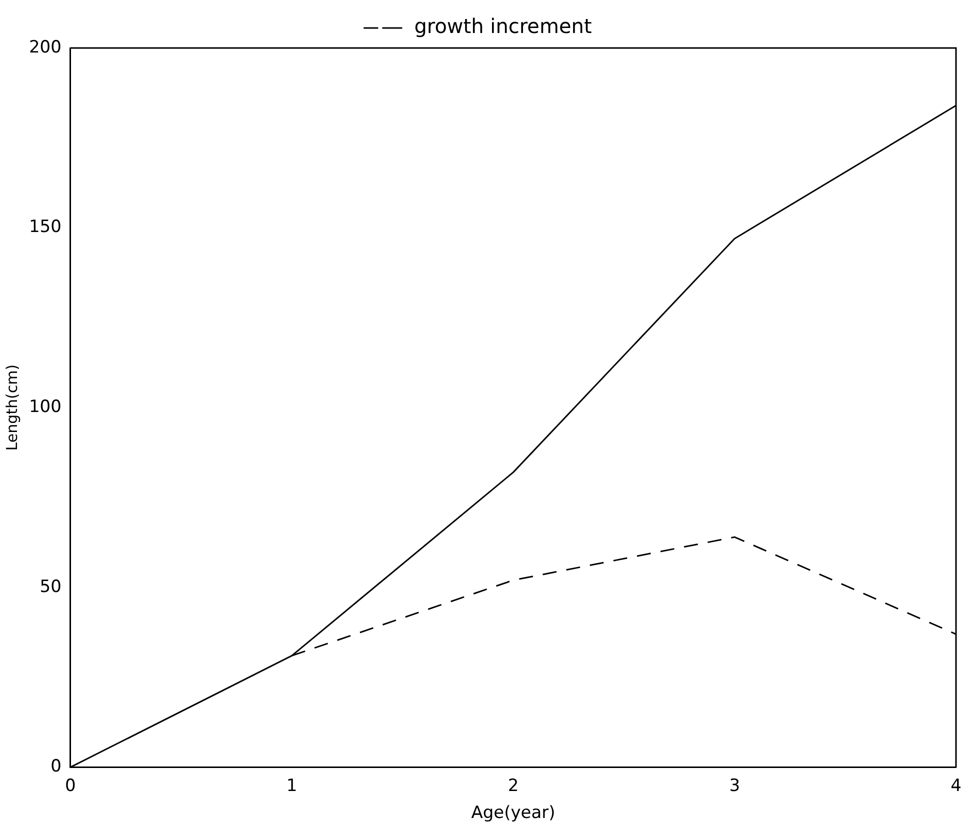  Describe the element at coordinates (503, 26) in the screenshot. I see `legend-label: growth increment` at that location.